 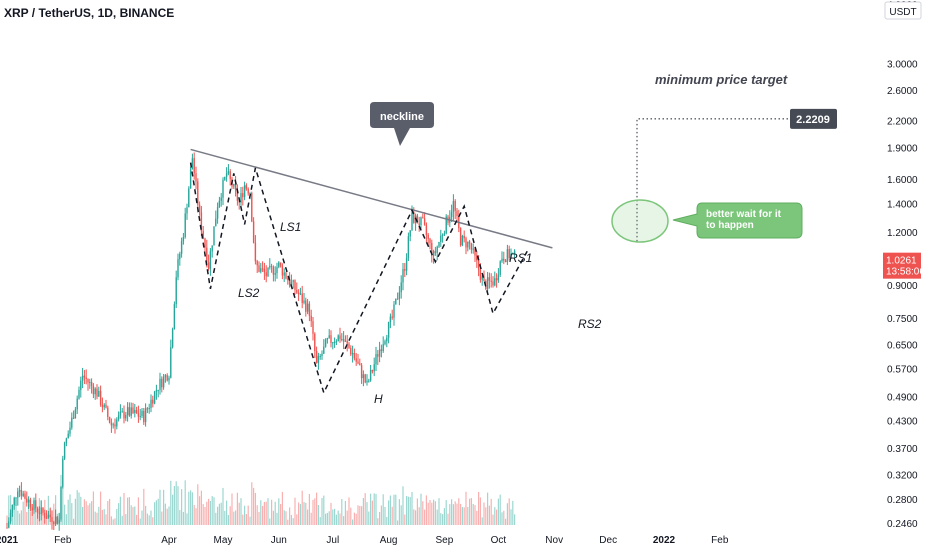 I want to click on wait-callout-line: to happen, so click(x=730, y=225).